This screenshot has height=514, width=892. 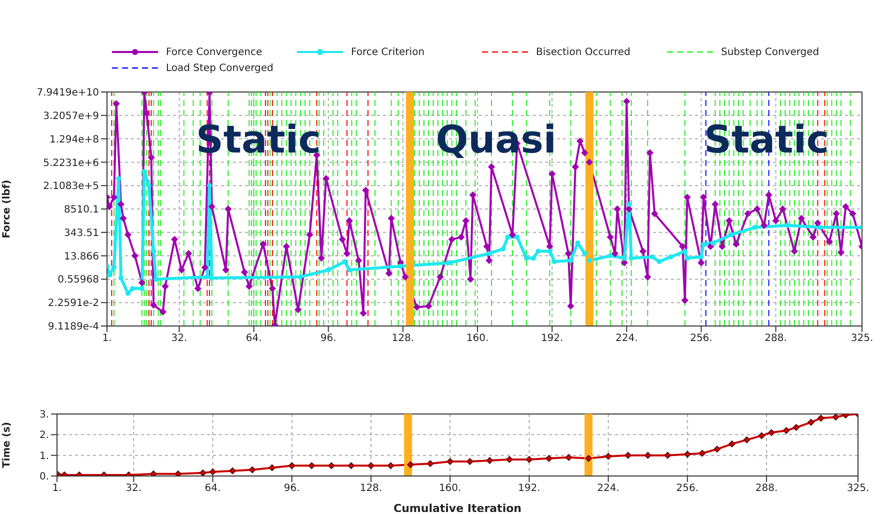 What do you see at coordinates (67, 93) in the screenshot?
I see `y-tick-label: 7.9419e+10` at bounding box center [67, 93].